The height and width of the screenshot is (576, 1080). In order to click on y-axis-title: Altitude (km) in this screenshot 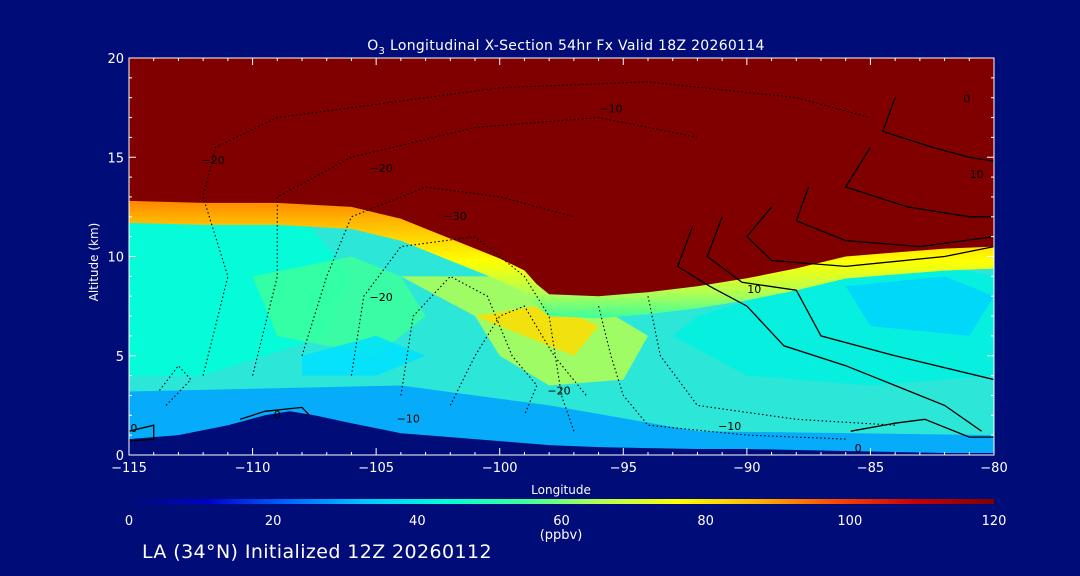, I will do `click(94, 262)`.